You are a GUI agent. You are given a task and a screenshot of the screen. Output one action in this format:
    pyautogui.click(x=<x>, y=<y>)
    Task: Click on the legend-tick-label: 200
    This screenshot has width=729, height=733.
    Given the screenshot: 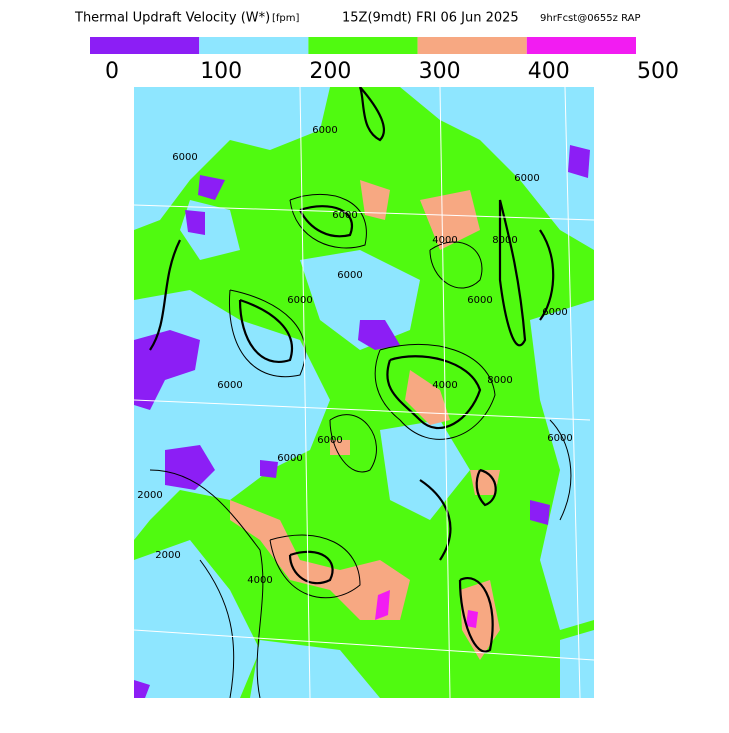 What is the action you would take?
    pyautogui.click(x=330, y=71)
    